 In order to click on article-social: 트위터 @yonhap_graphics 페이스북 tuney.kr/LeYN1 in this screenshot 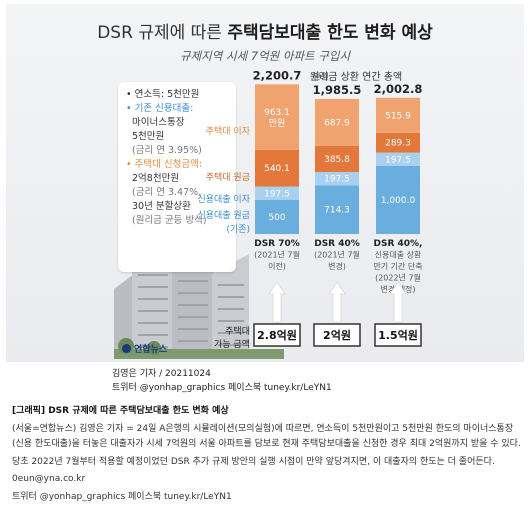, I will do `click(122, 496)`.